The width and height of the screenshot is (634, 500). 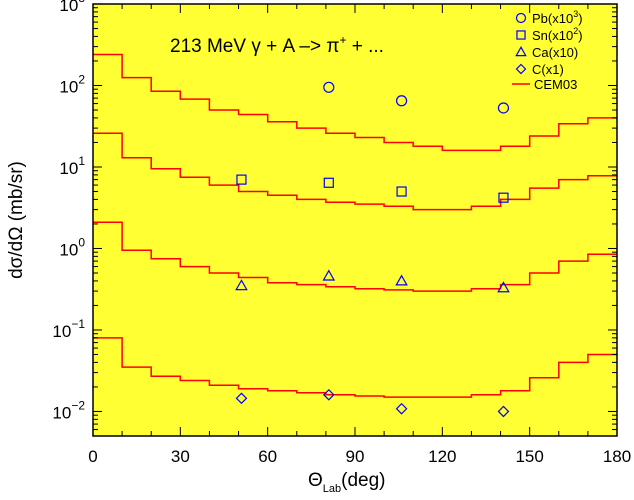 What do you see at coordinates (78, 324) in the screenshot?
I see `y-tick-label-exponent: −1` at bounding box center [78, 324].